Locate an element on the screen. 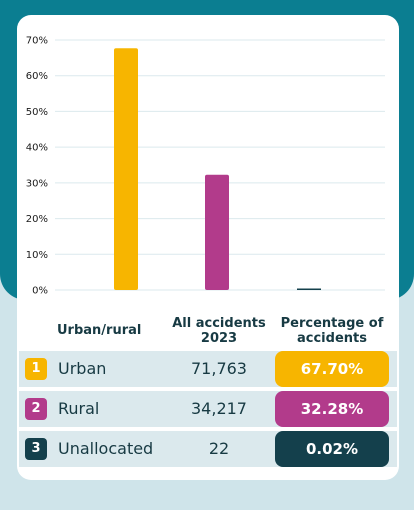 This screenshot has width=414, height=510. y-tick-label: 30% is located at coordinates (37, 183).